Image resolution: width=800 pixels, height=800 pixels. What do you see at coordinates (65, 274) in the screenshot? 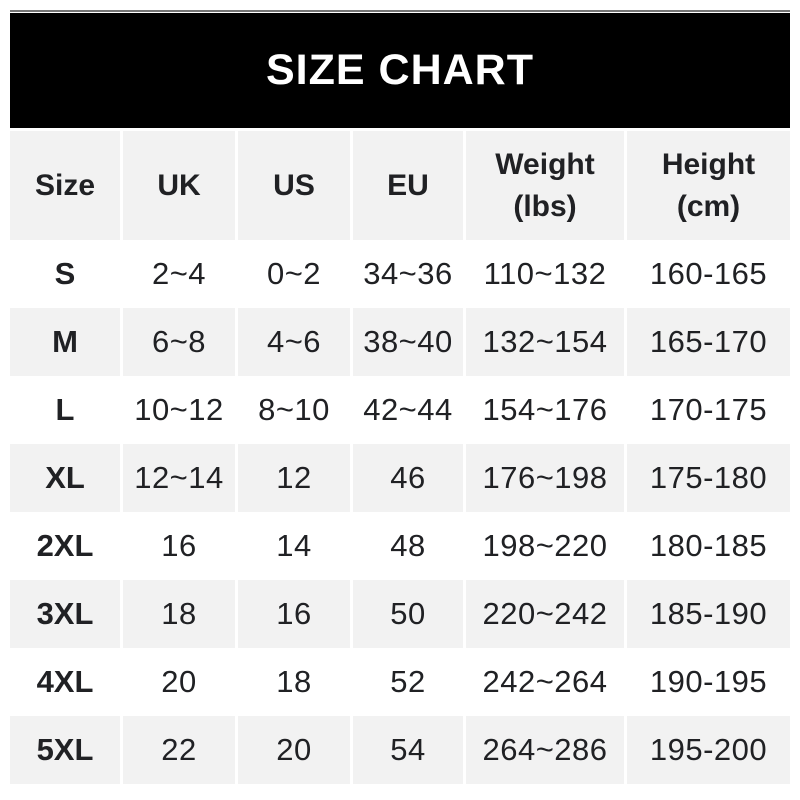
I see `cell-s-size: S` at bounding box center [65, 274].